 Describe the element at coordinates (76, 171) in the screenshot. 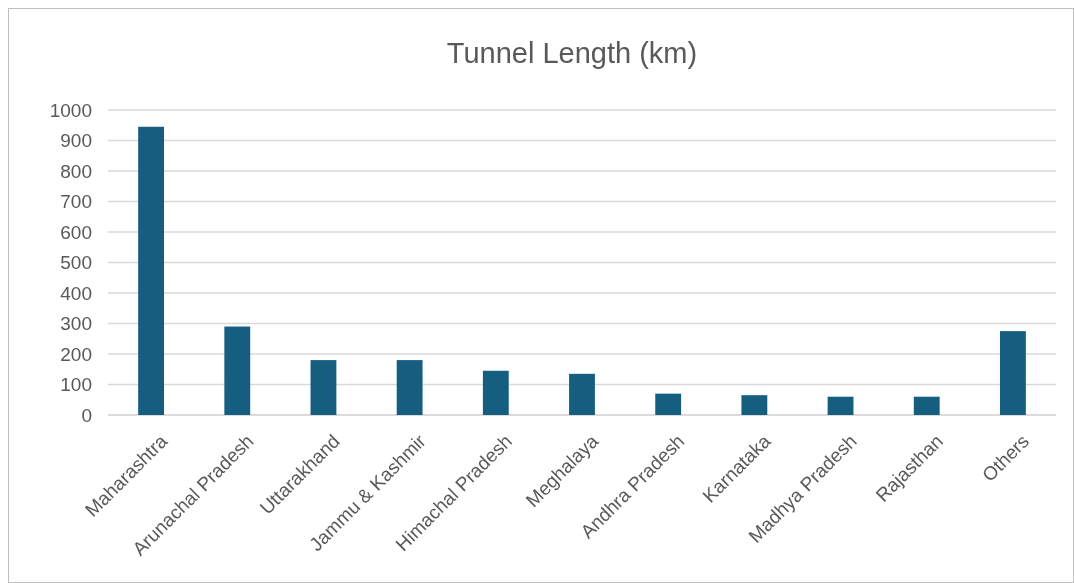

I see `y-tick-label: 800` at that location.